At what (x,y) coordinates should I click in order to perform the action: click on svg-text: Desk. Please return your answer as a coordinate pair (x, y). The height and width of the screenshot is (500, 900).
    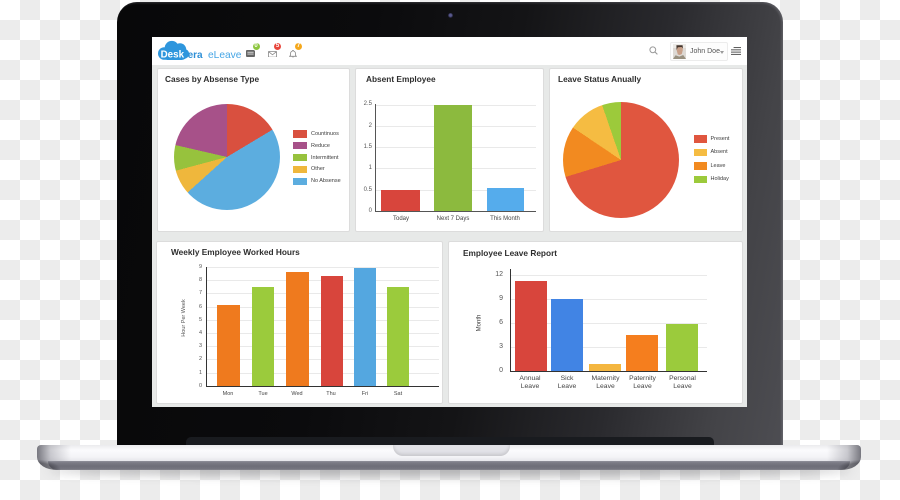
    Looking at the image, I should click on (173, 55).